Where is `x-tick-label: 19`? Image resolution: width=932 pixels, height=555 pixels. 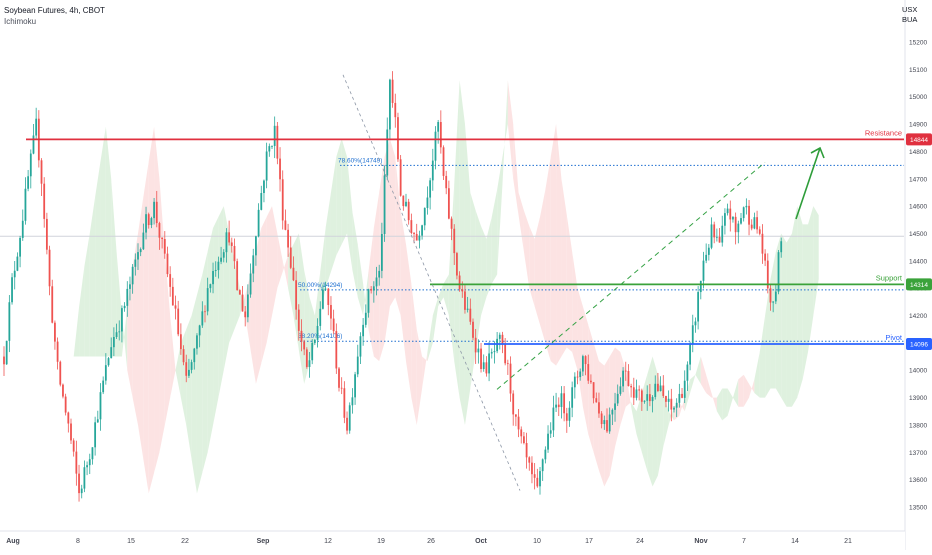
x-tick-label: 19 is located at coordinates (381, 541).